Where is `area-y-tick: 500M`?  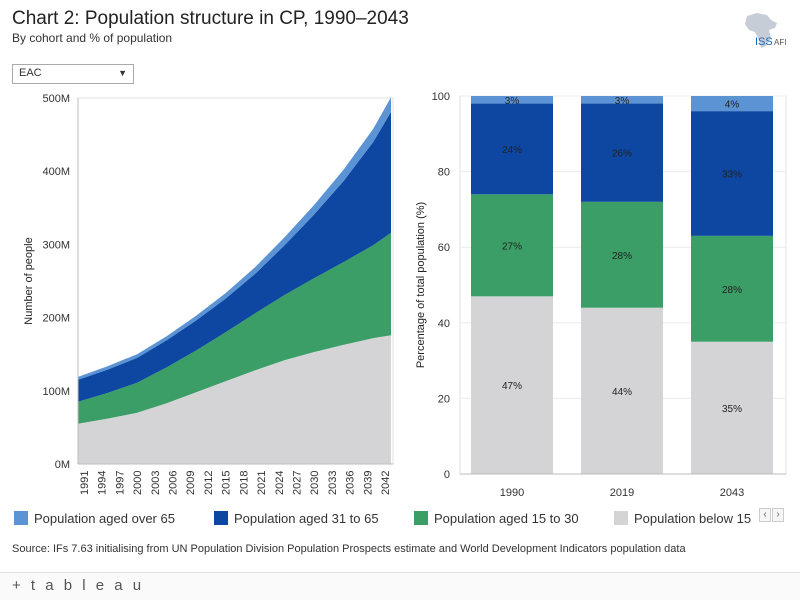
area-y-tick: 500M is located at coordinates (56, 99).